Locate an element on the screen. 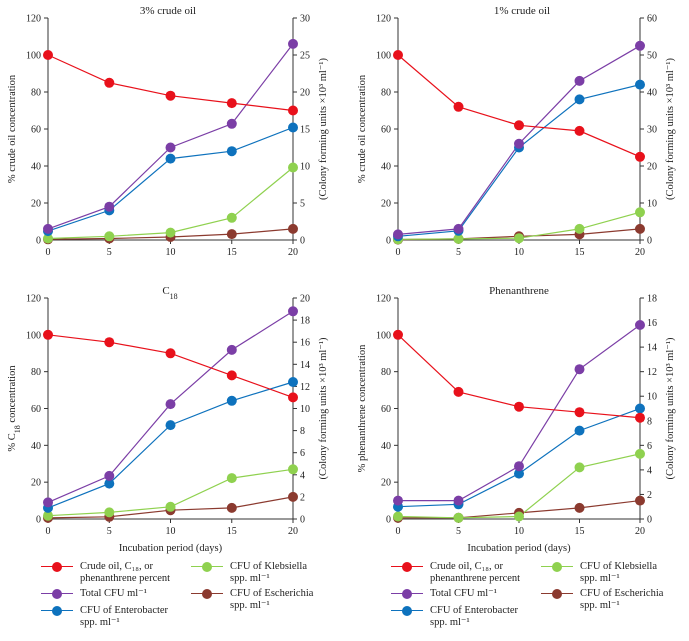  right-tick-label: 12 is located at coordinates (305, 387).